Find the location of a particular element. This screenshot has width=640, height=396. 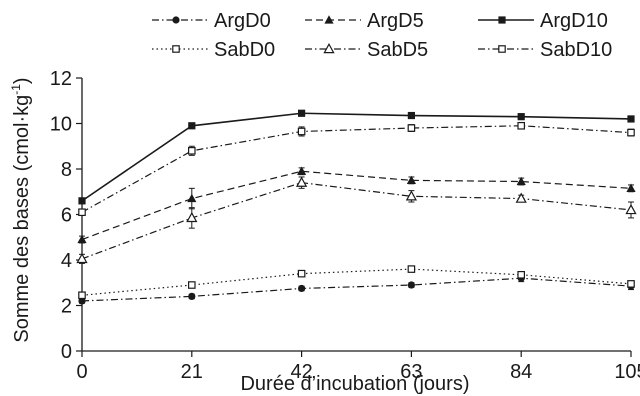

legend-item-ArgD0: ArgD0 is located at coordinates (211, 21).